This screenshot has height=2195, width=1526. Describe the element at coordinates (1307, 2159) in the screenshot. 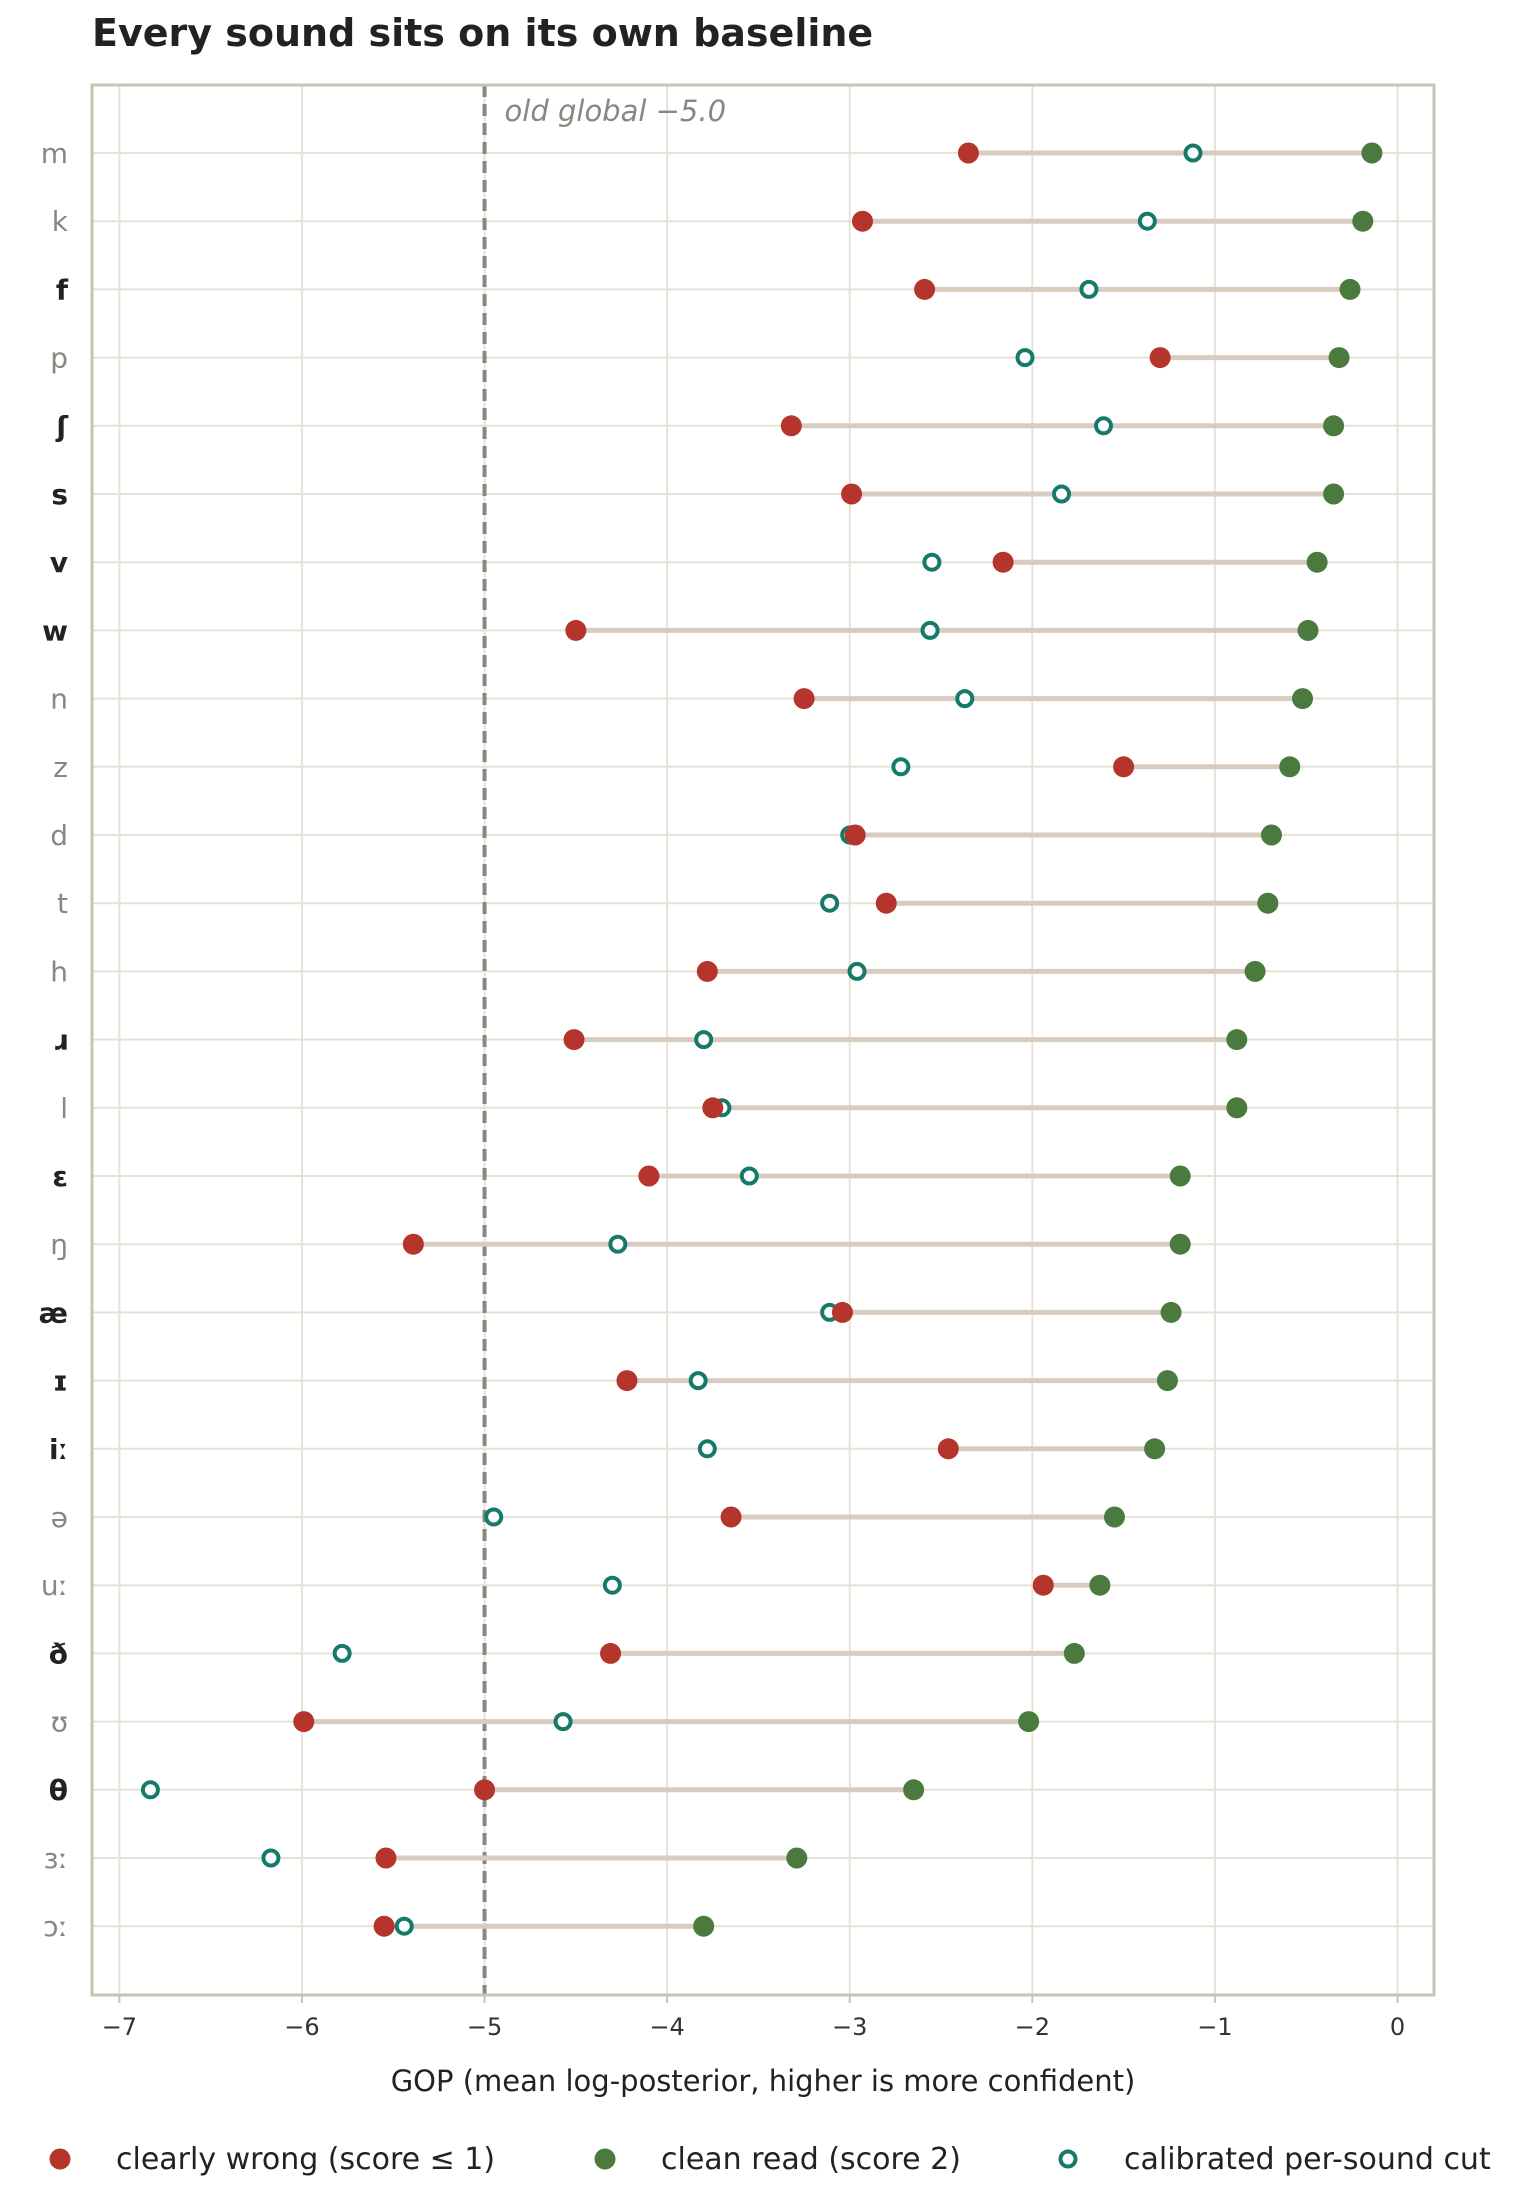

I see `legend-label-cut: calibrated per-sound cut` at that location.